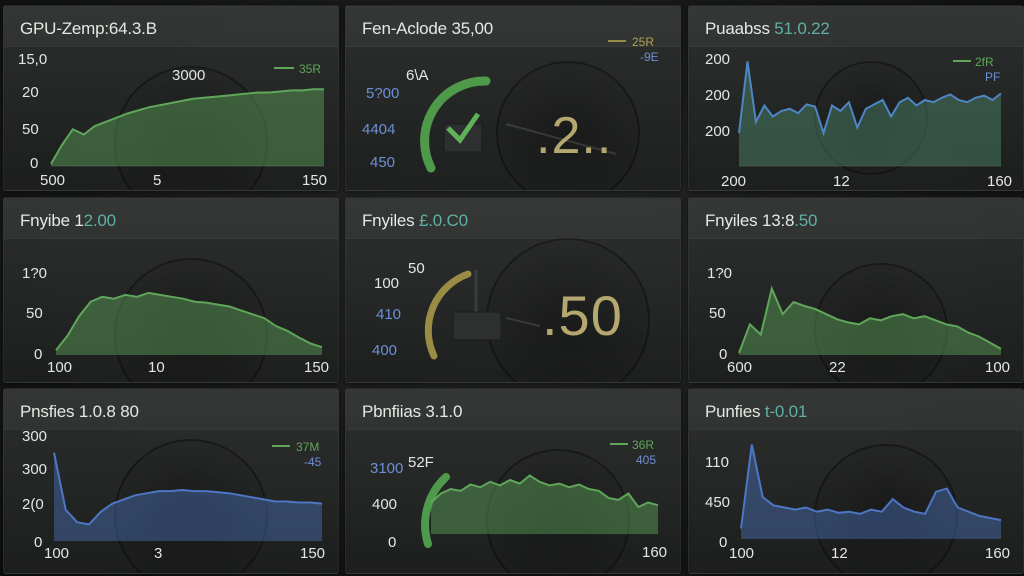  I want to click on panel-fnyibe: Fnyibe 12.00 1?0 50 0 100 10 150, so click(171, 290).